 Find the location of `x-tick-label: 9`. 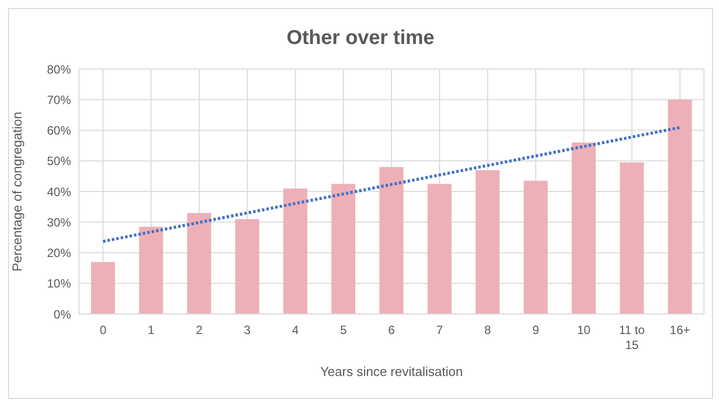

x-tick-label: 9 is located at coordinates (536, 330).